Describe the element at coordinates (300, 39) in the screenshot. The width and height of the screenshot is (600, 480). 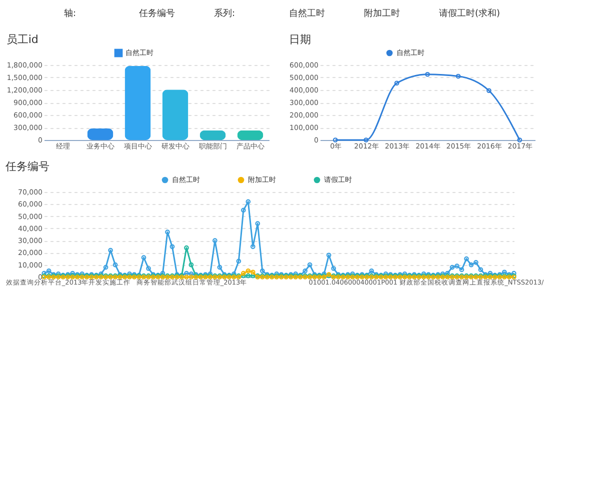
I see `chart-title: 日期` at that location.